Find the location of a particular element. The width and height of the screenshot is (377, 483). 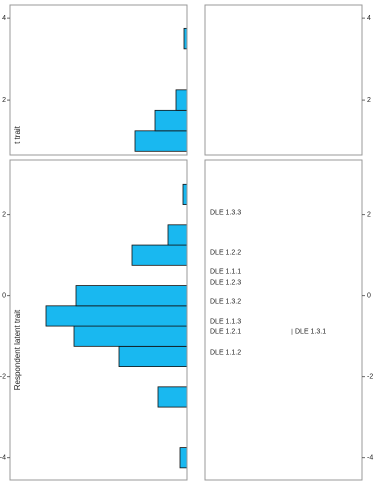

item-label: DLE 1.2.1 is located at coordinates (225, 332).